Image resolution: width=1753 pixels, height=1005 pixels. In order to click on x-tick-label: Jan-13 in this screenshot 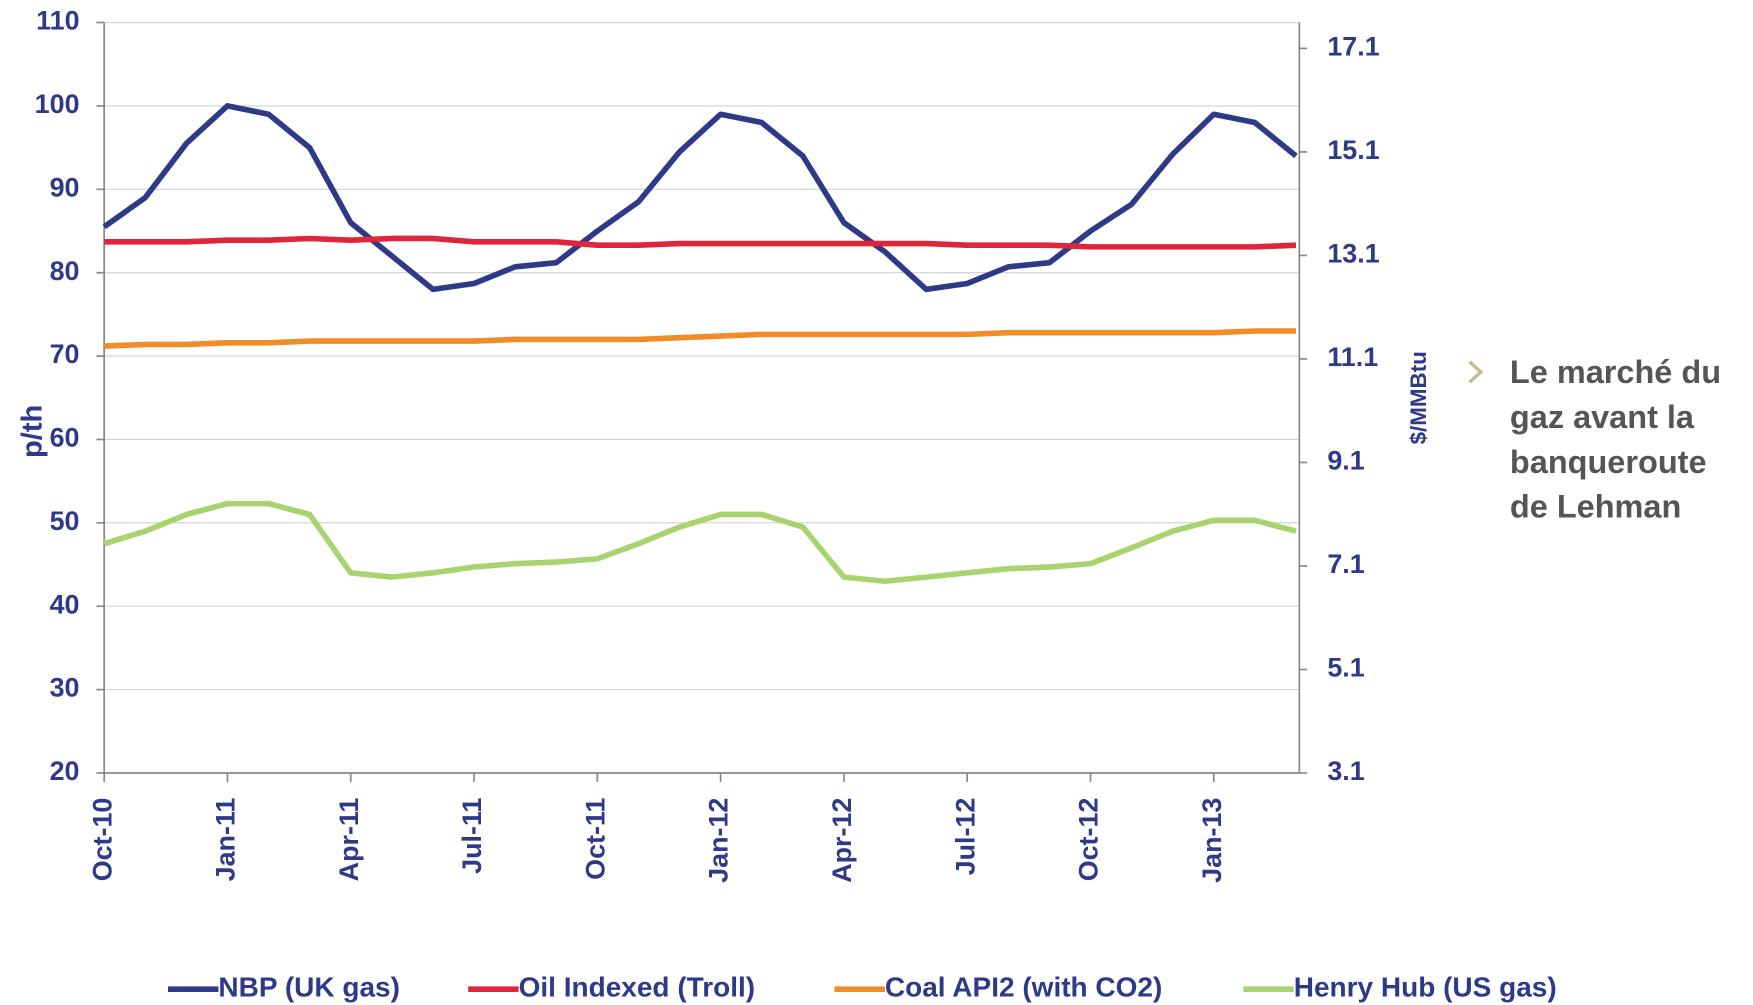, I will do `click(1212, 840)`.